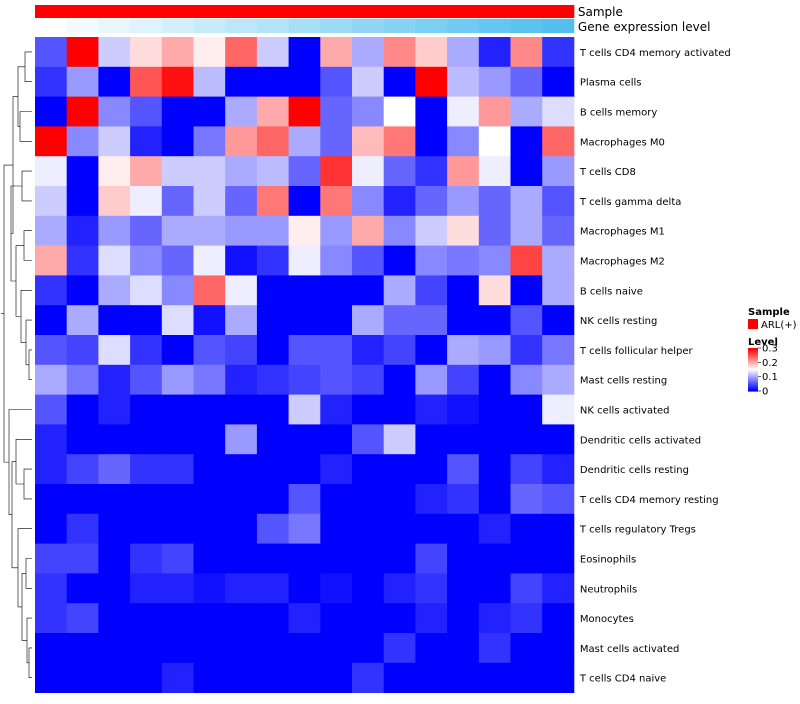 The image size is (800, 704). I want to click on row-label: Monocytes, so click(607, 619).